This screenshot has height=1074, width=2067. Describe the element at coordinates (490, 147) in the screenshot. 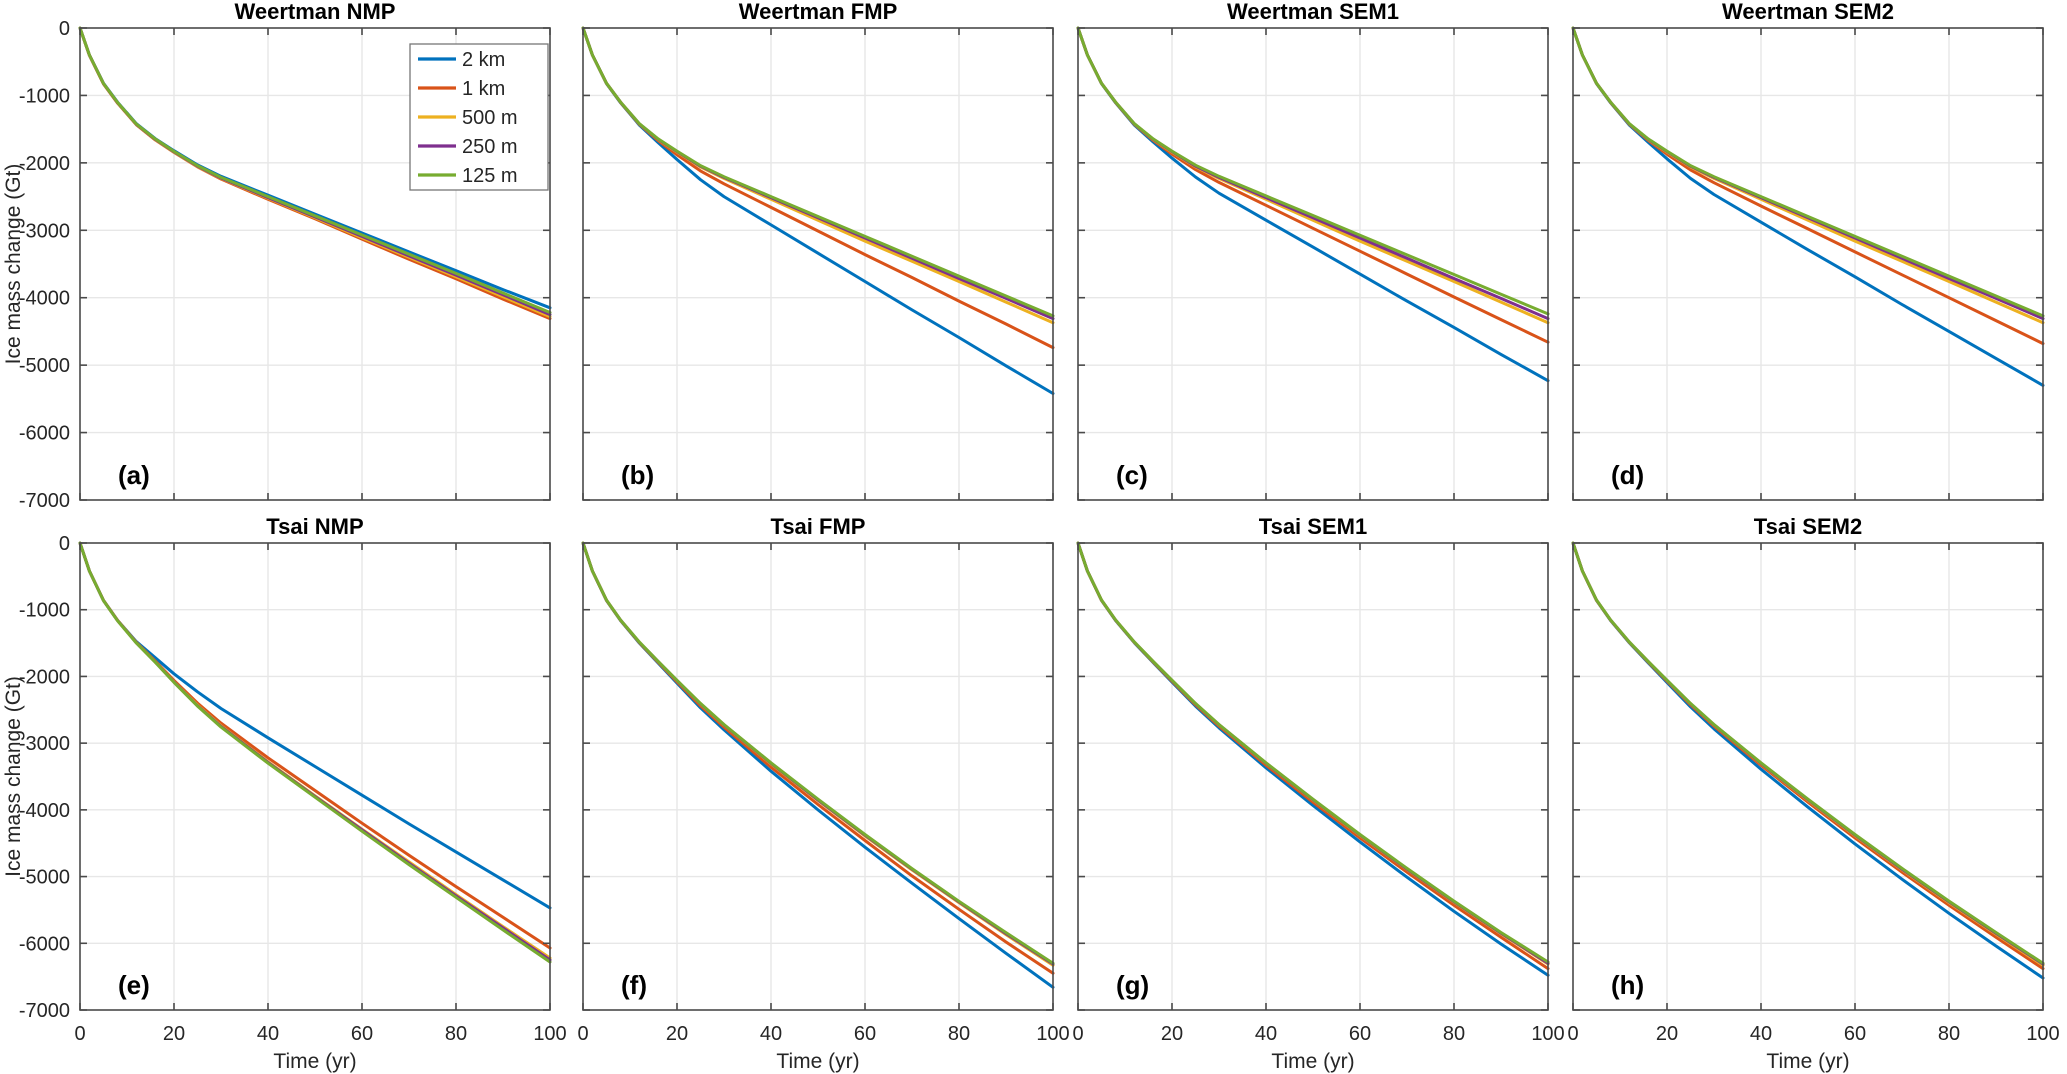

I see `legend-label: 250 m` at that location.